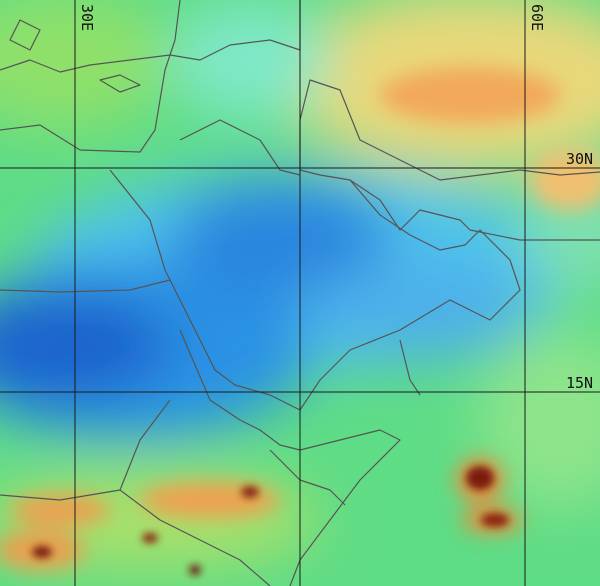 The height and width of the screenshot is (586, 600). What do you see at coordinates (579, 383) in the screenshot?
I see `latitude-label: 15N` at bounding box center [579, 383].